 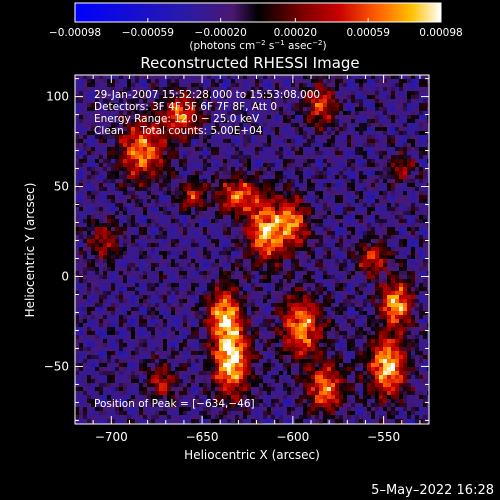 I want to click on y-axis-label: Heliocentric Y (arcsec), so click(x=30, y=250).